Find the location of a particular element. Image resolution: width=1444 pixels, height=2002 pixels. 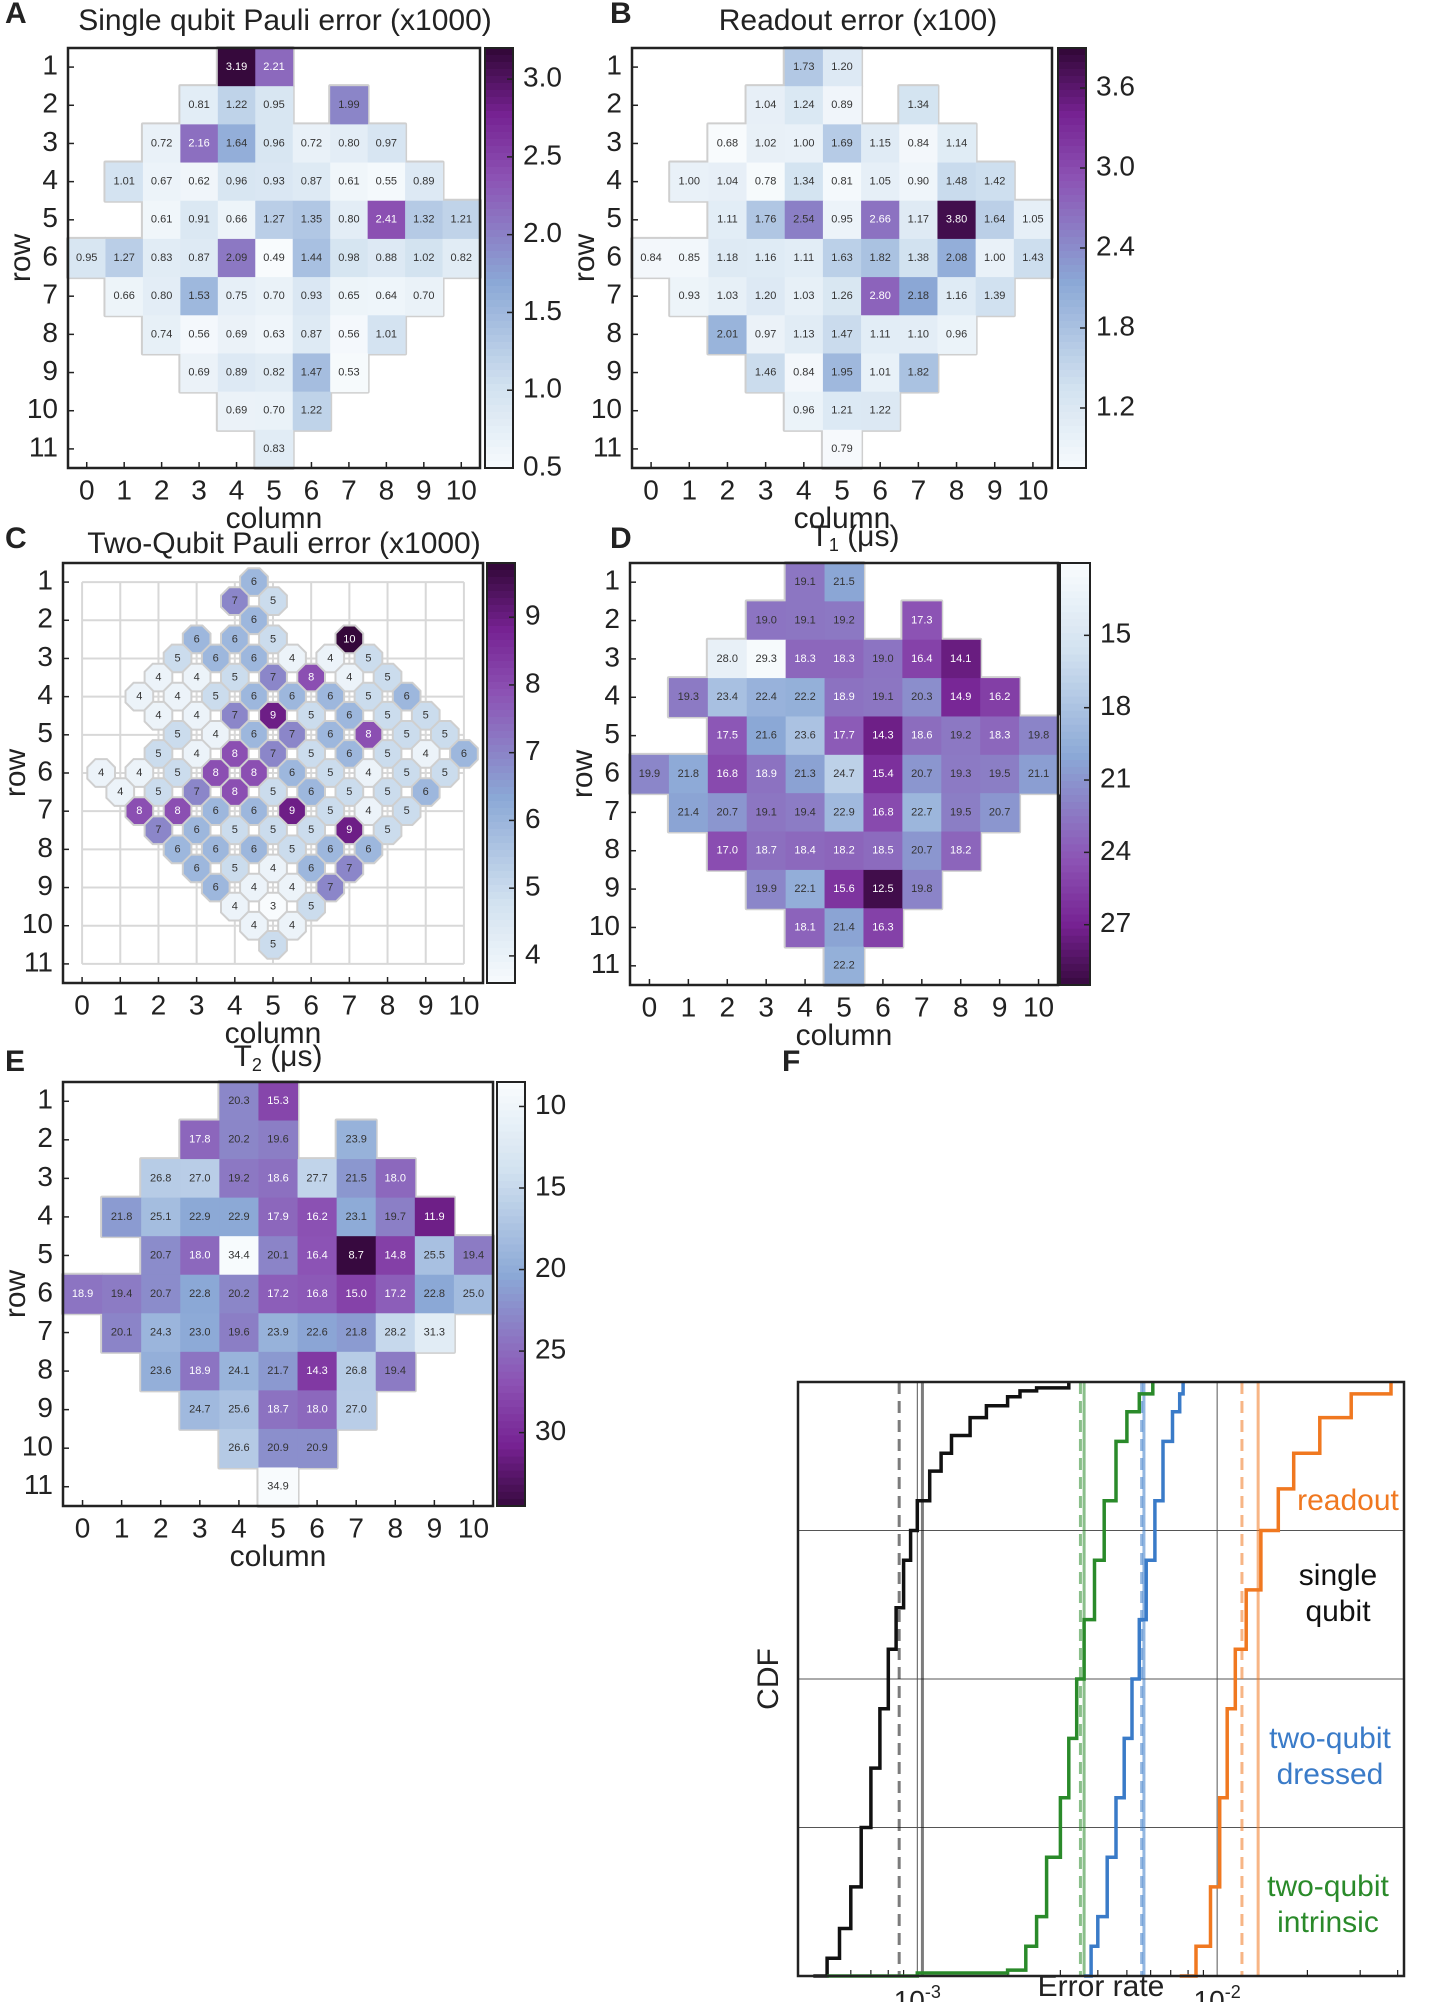

y-tick-label: 8 is located at coordinates (45, 847).